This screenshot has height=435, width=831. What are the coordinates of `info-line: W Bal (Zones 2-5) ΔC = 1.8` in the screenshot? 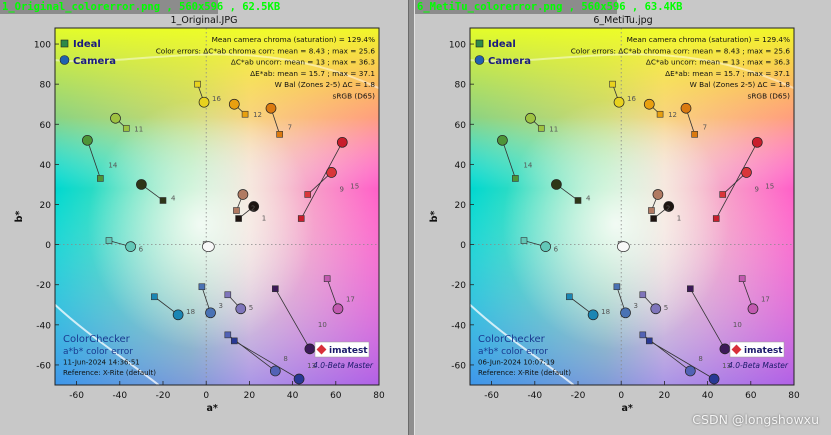 It's located at (740, 84).